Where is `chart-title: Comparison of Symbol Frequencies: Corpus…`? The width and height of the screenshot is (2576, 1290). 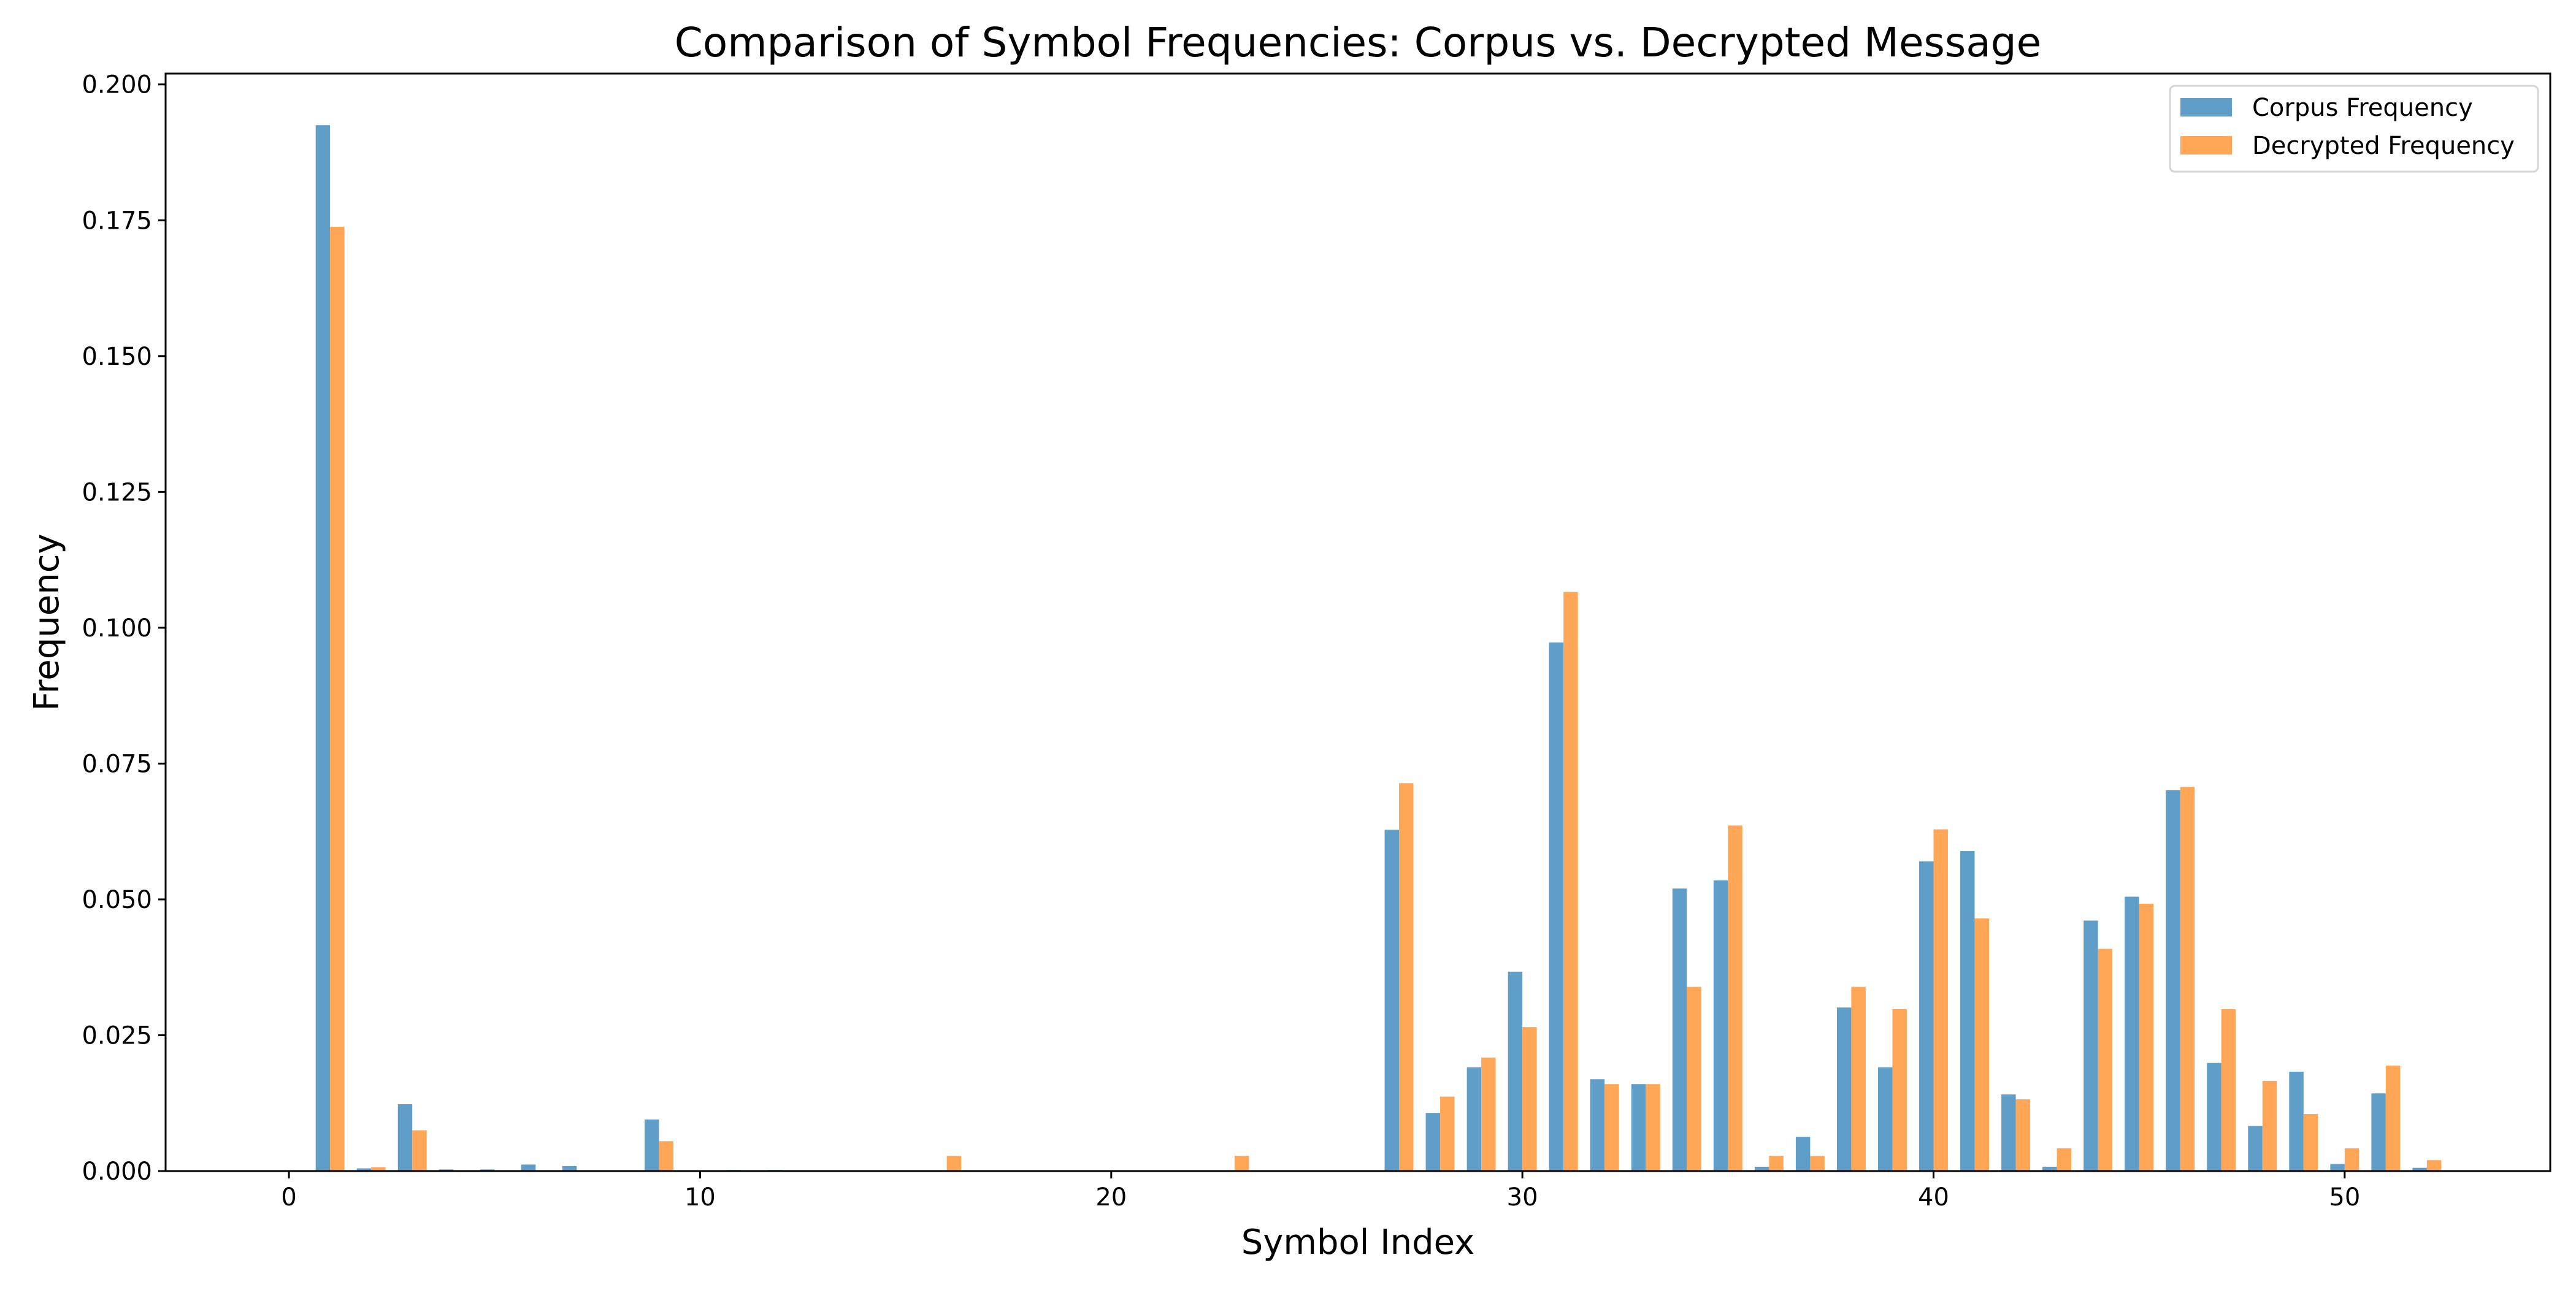 chart-title: Comparison of Symbol Frequencies: Corpus… is located at coordinates (1358, 42).